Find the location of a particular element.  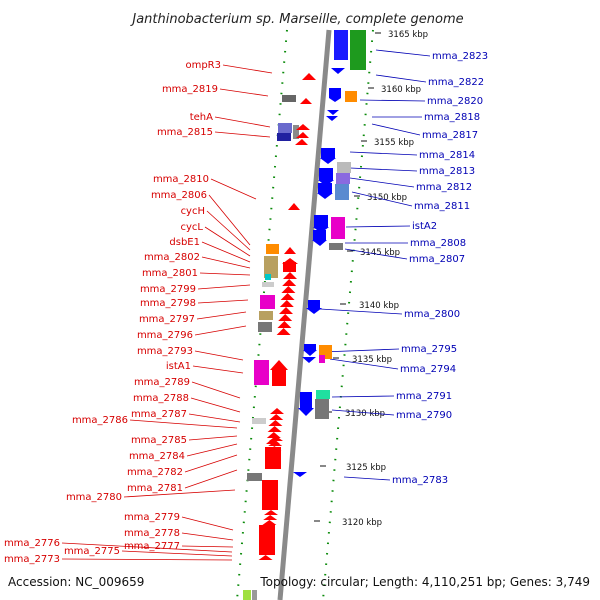

right-gene-label: mma_2807 is located at coordinates (437, 259).